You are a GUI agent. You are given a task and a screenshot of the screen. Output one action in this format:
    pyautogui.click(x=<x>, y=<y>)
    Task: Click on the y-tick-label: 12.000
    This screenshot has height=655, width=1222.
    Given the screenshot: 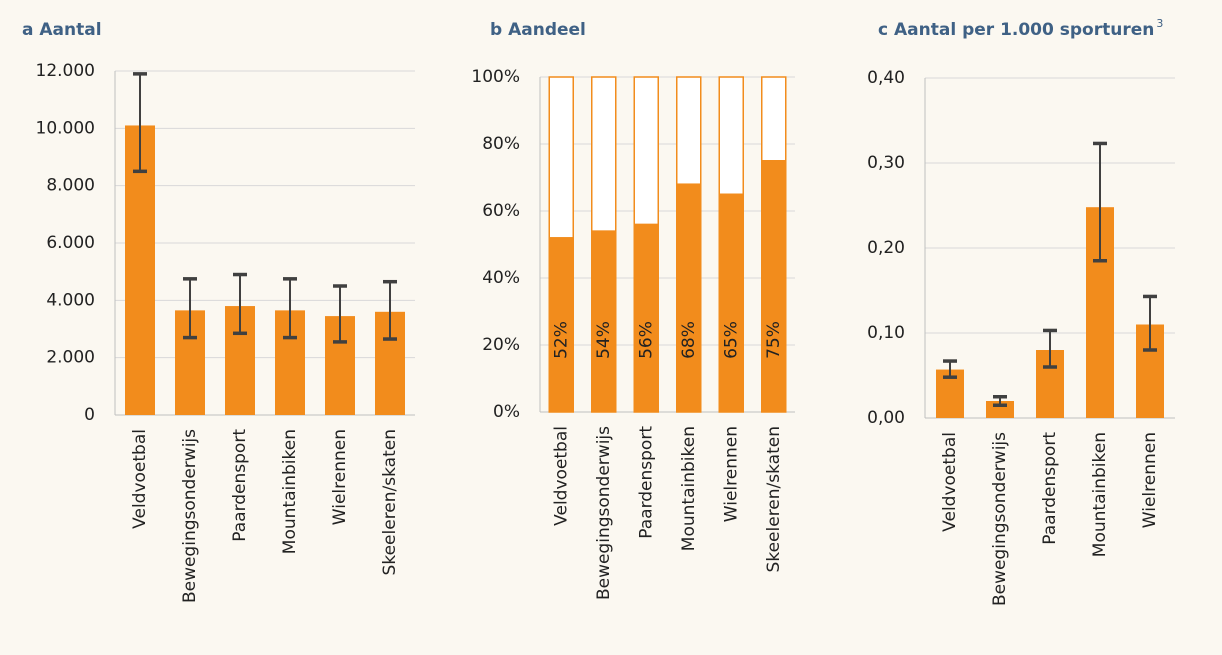 What is the action you would take?
    pyautogui.click(x=65, y=71)
    